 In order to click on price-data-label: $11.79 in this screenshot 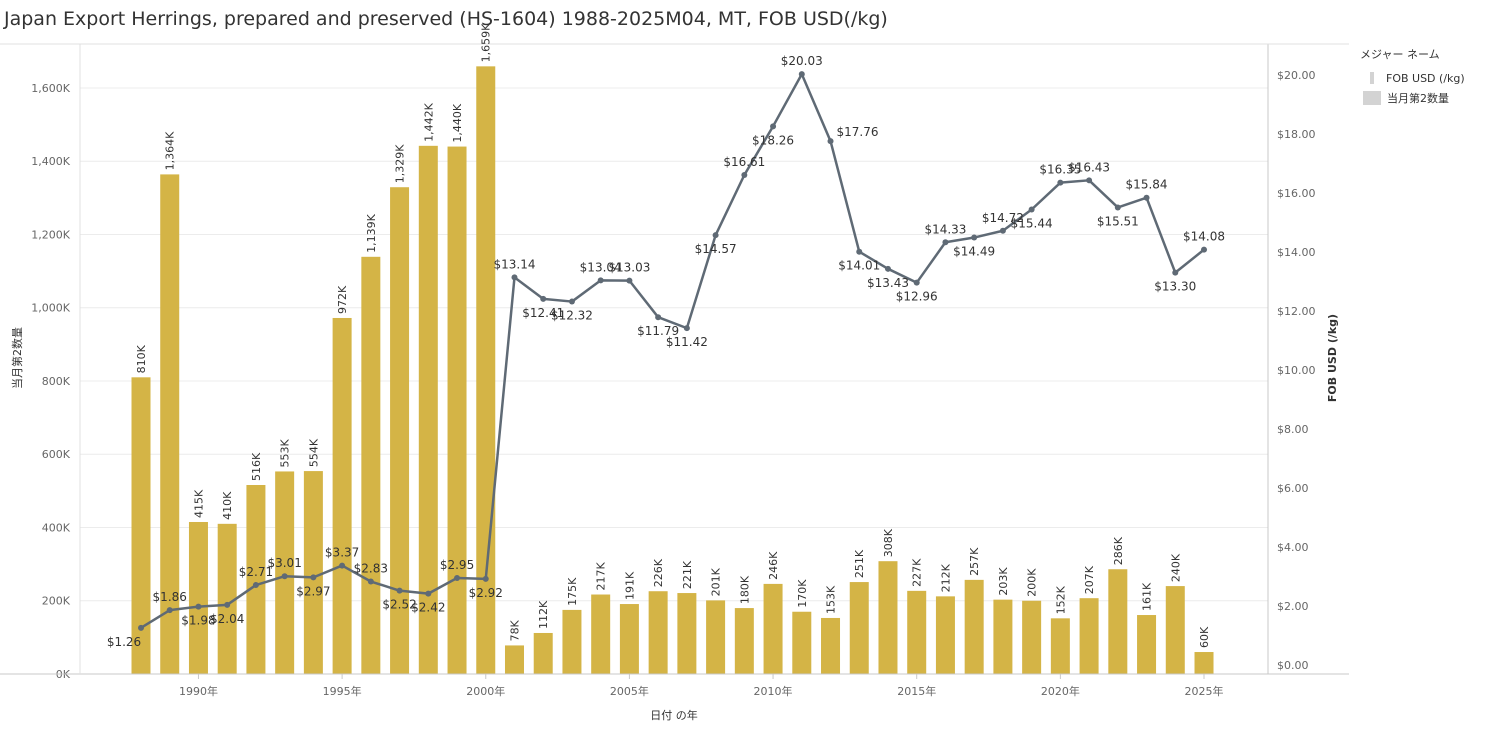, I will do `click(658, 331)`.